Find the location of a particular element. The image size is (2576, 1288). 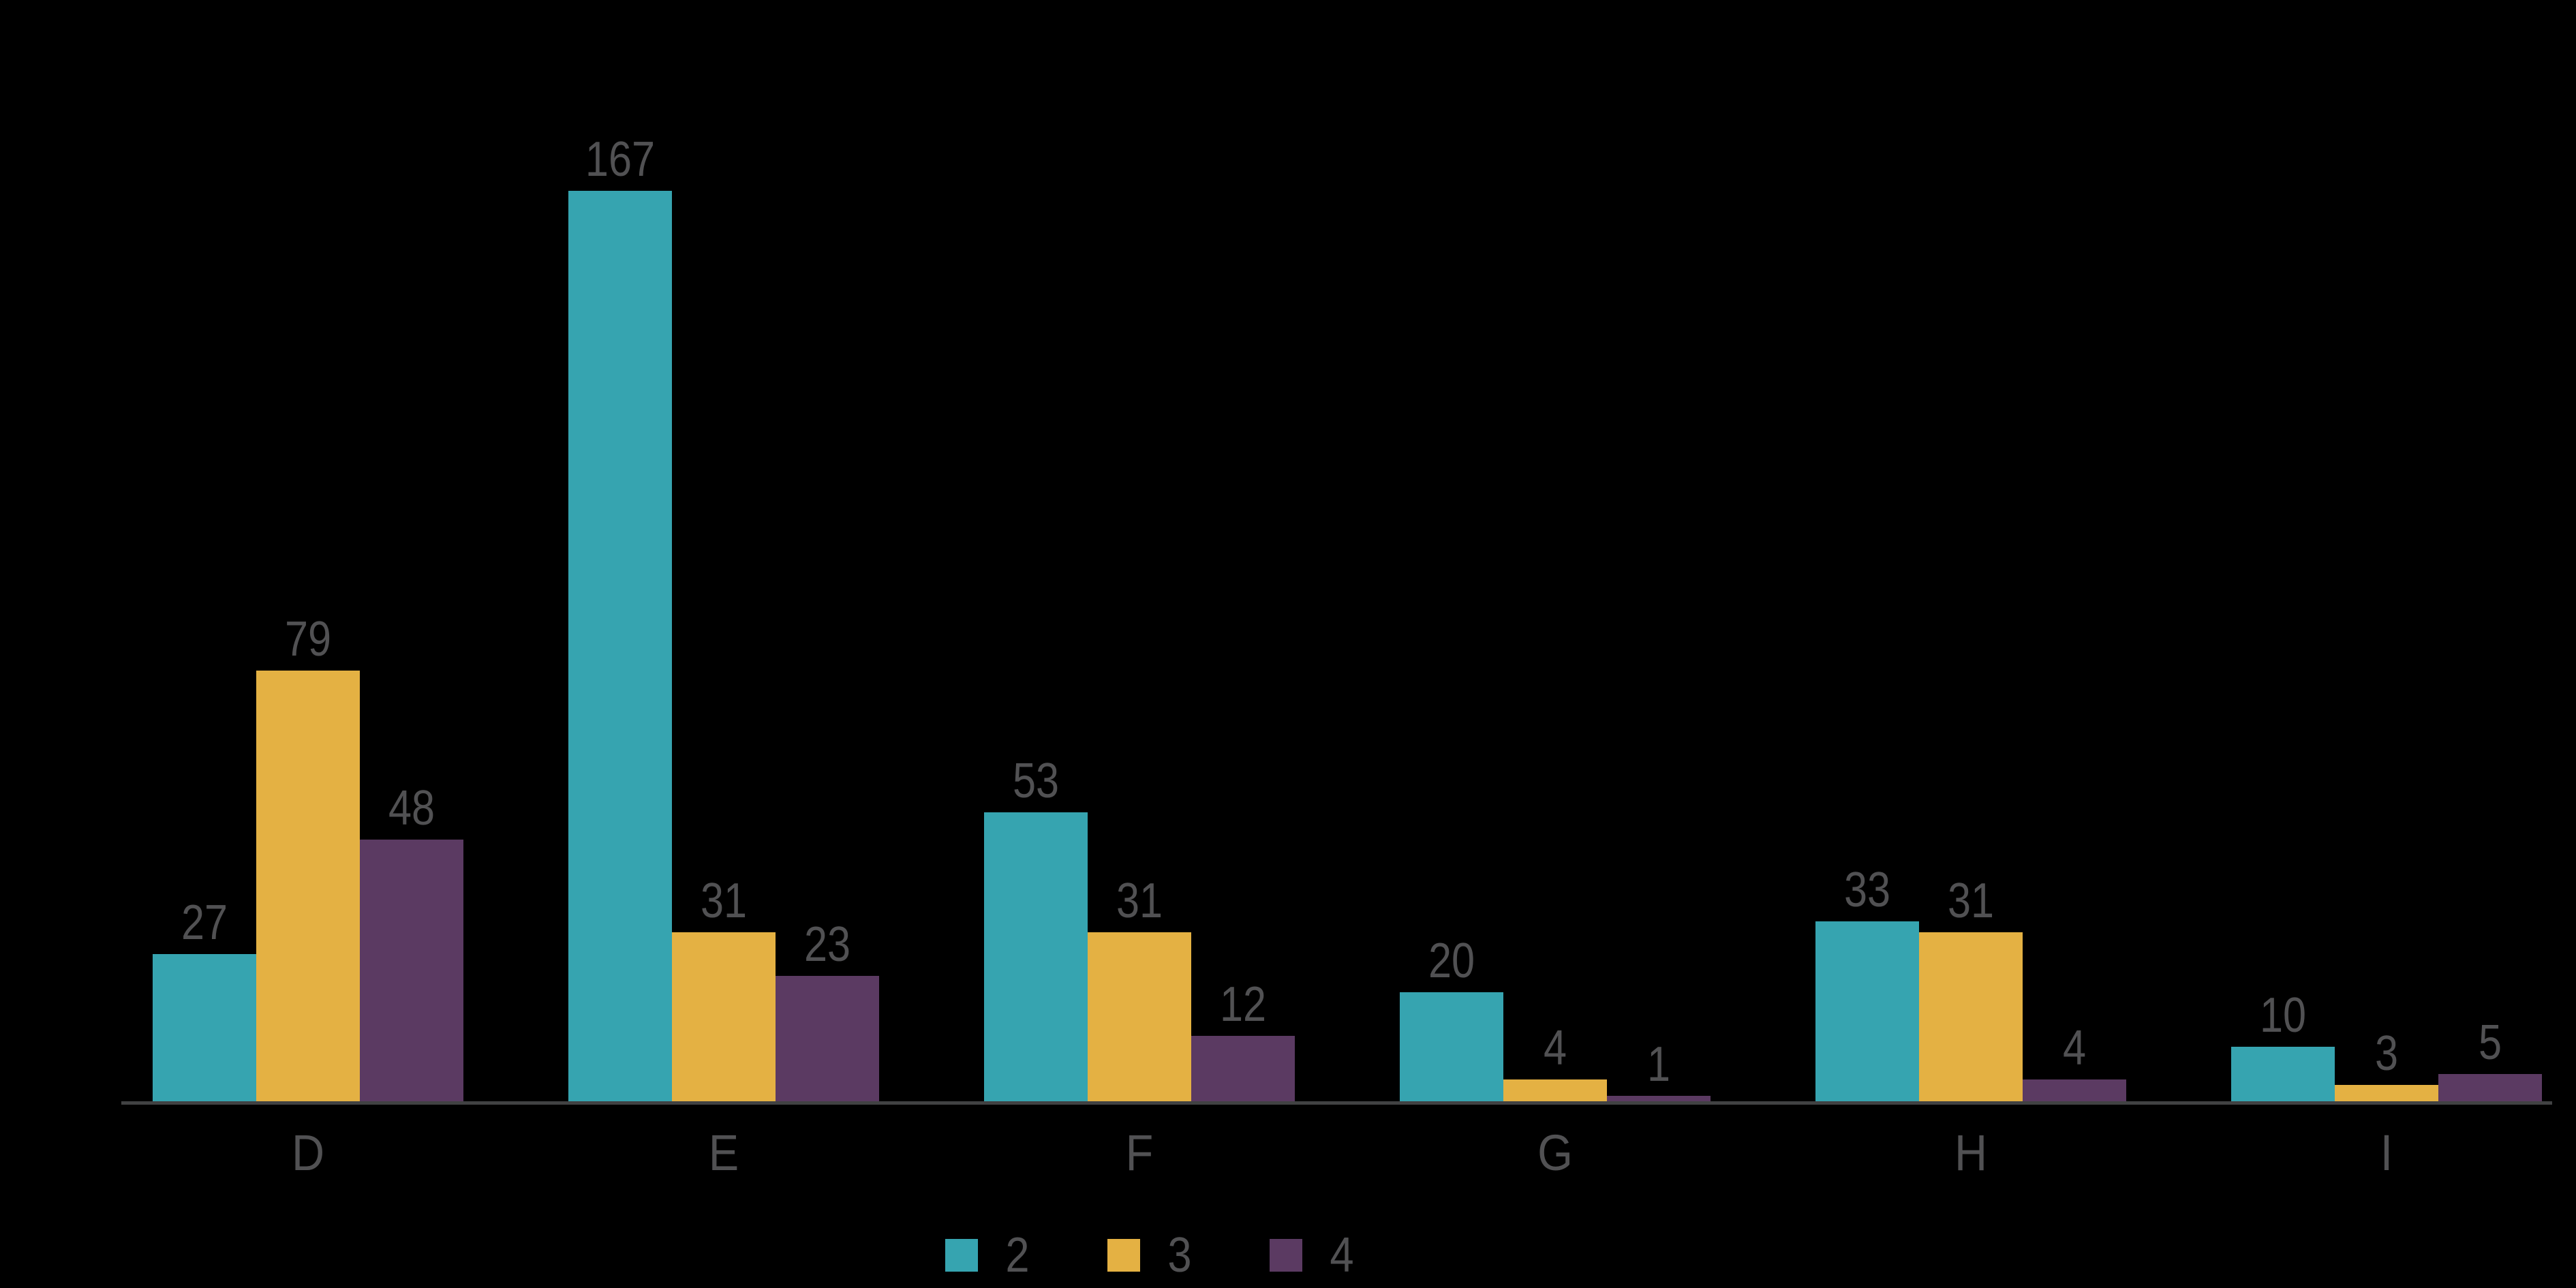

value-label-i-series-2: 10 is located at coordinates (2283, 1015).